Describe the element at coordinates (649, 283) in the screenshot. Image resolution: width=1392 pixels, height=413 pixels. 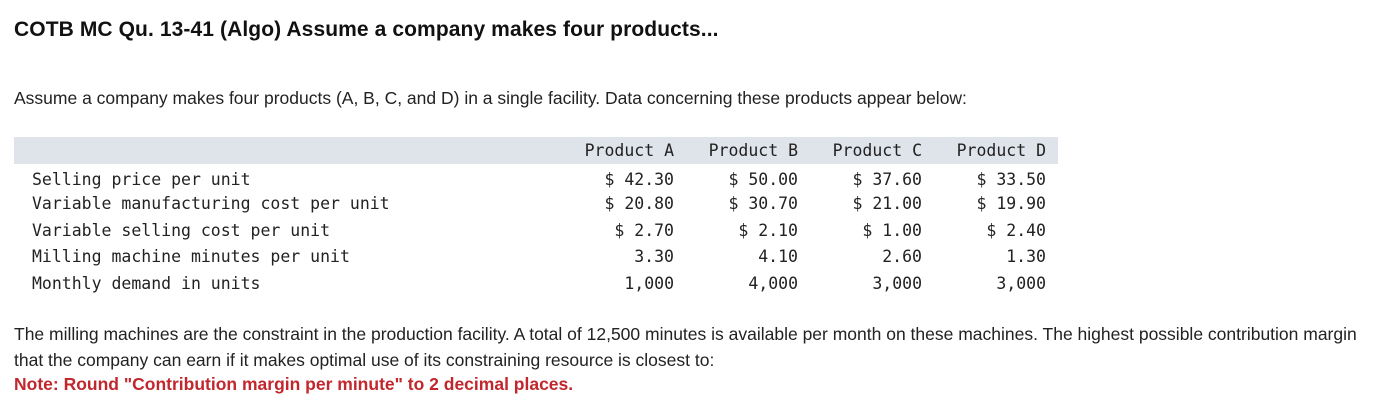
I see `table-cell: 1,000` at that location.